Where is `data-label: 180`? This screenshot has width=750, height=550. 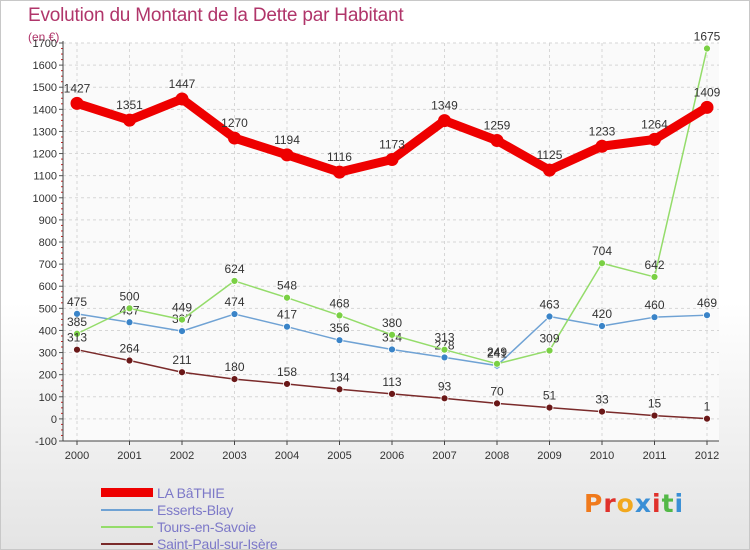
data-label: 180 is located at coordinates (234, 367).